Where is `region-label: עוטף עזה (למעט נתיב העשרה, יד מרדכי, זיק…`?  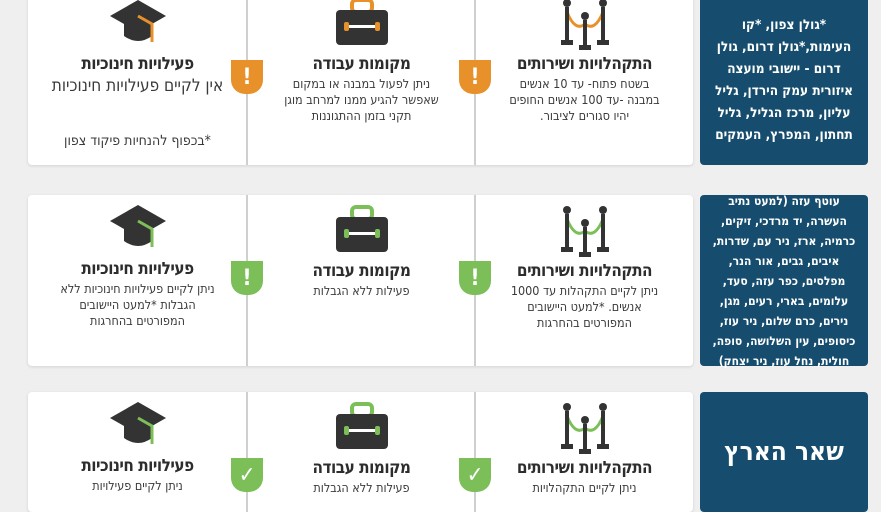 region-label: עוטף עזה (למעט נתיב העשרה, יד מרדכי, זיק… is located at coordinates (784, 281).